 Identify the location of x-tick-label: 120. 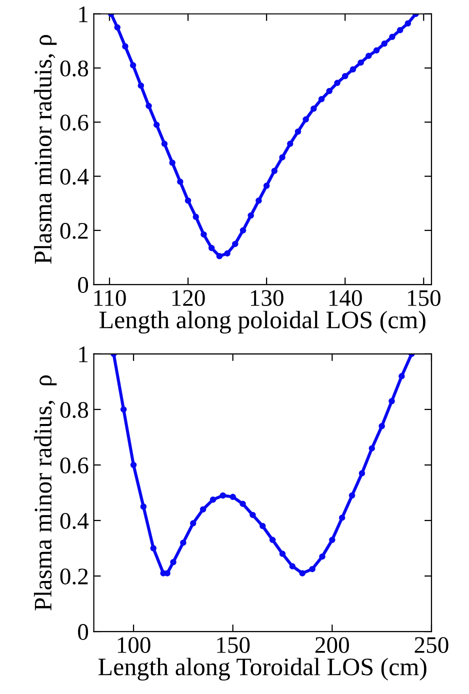
(188, 298).